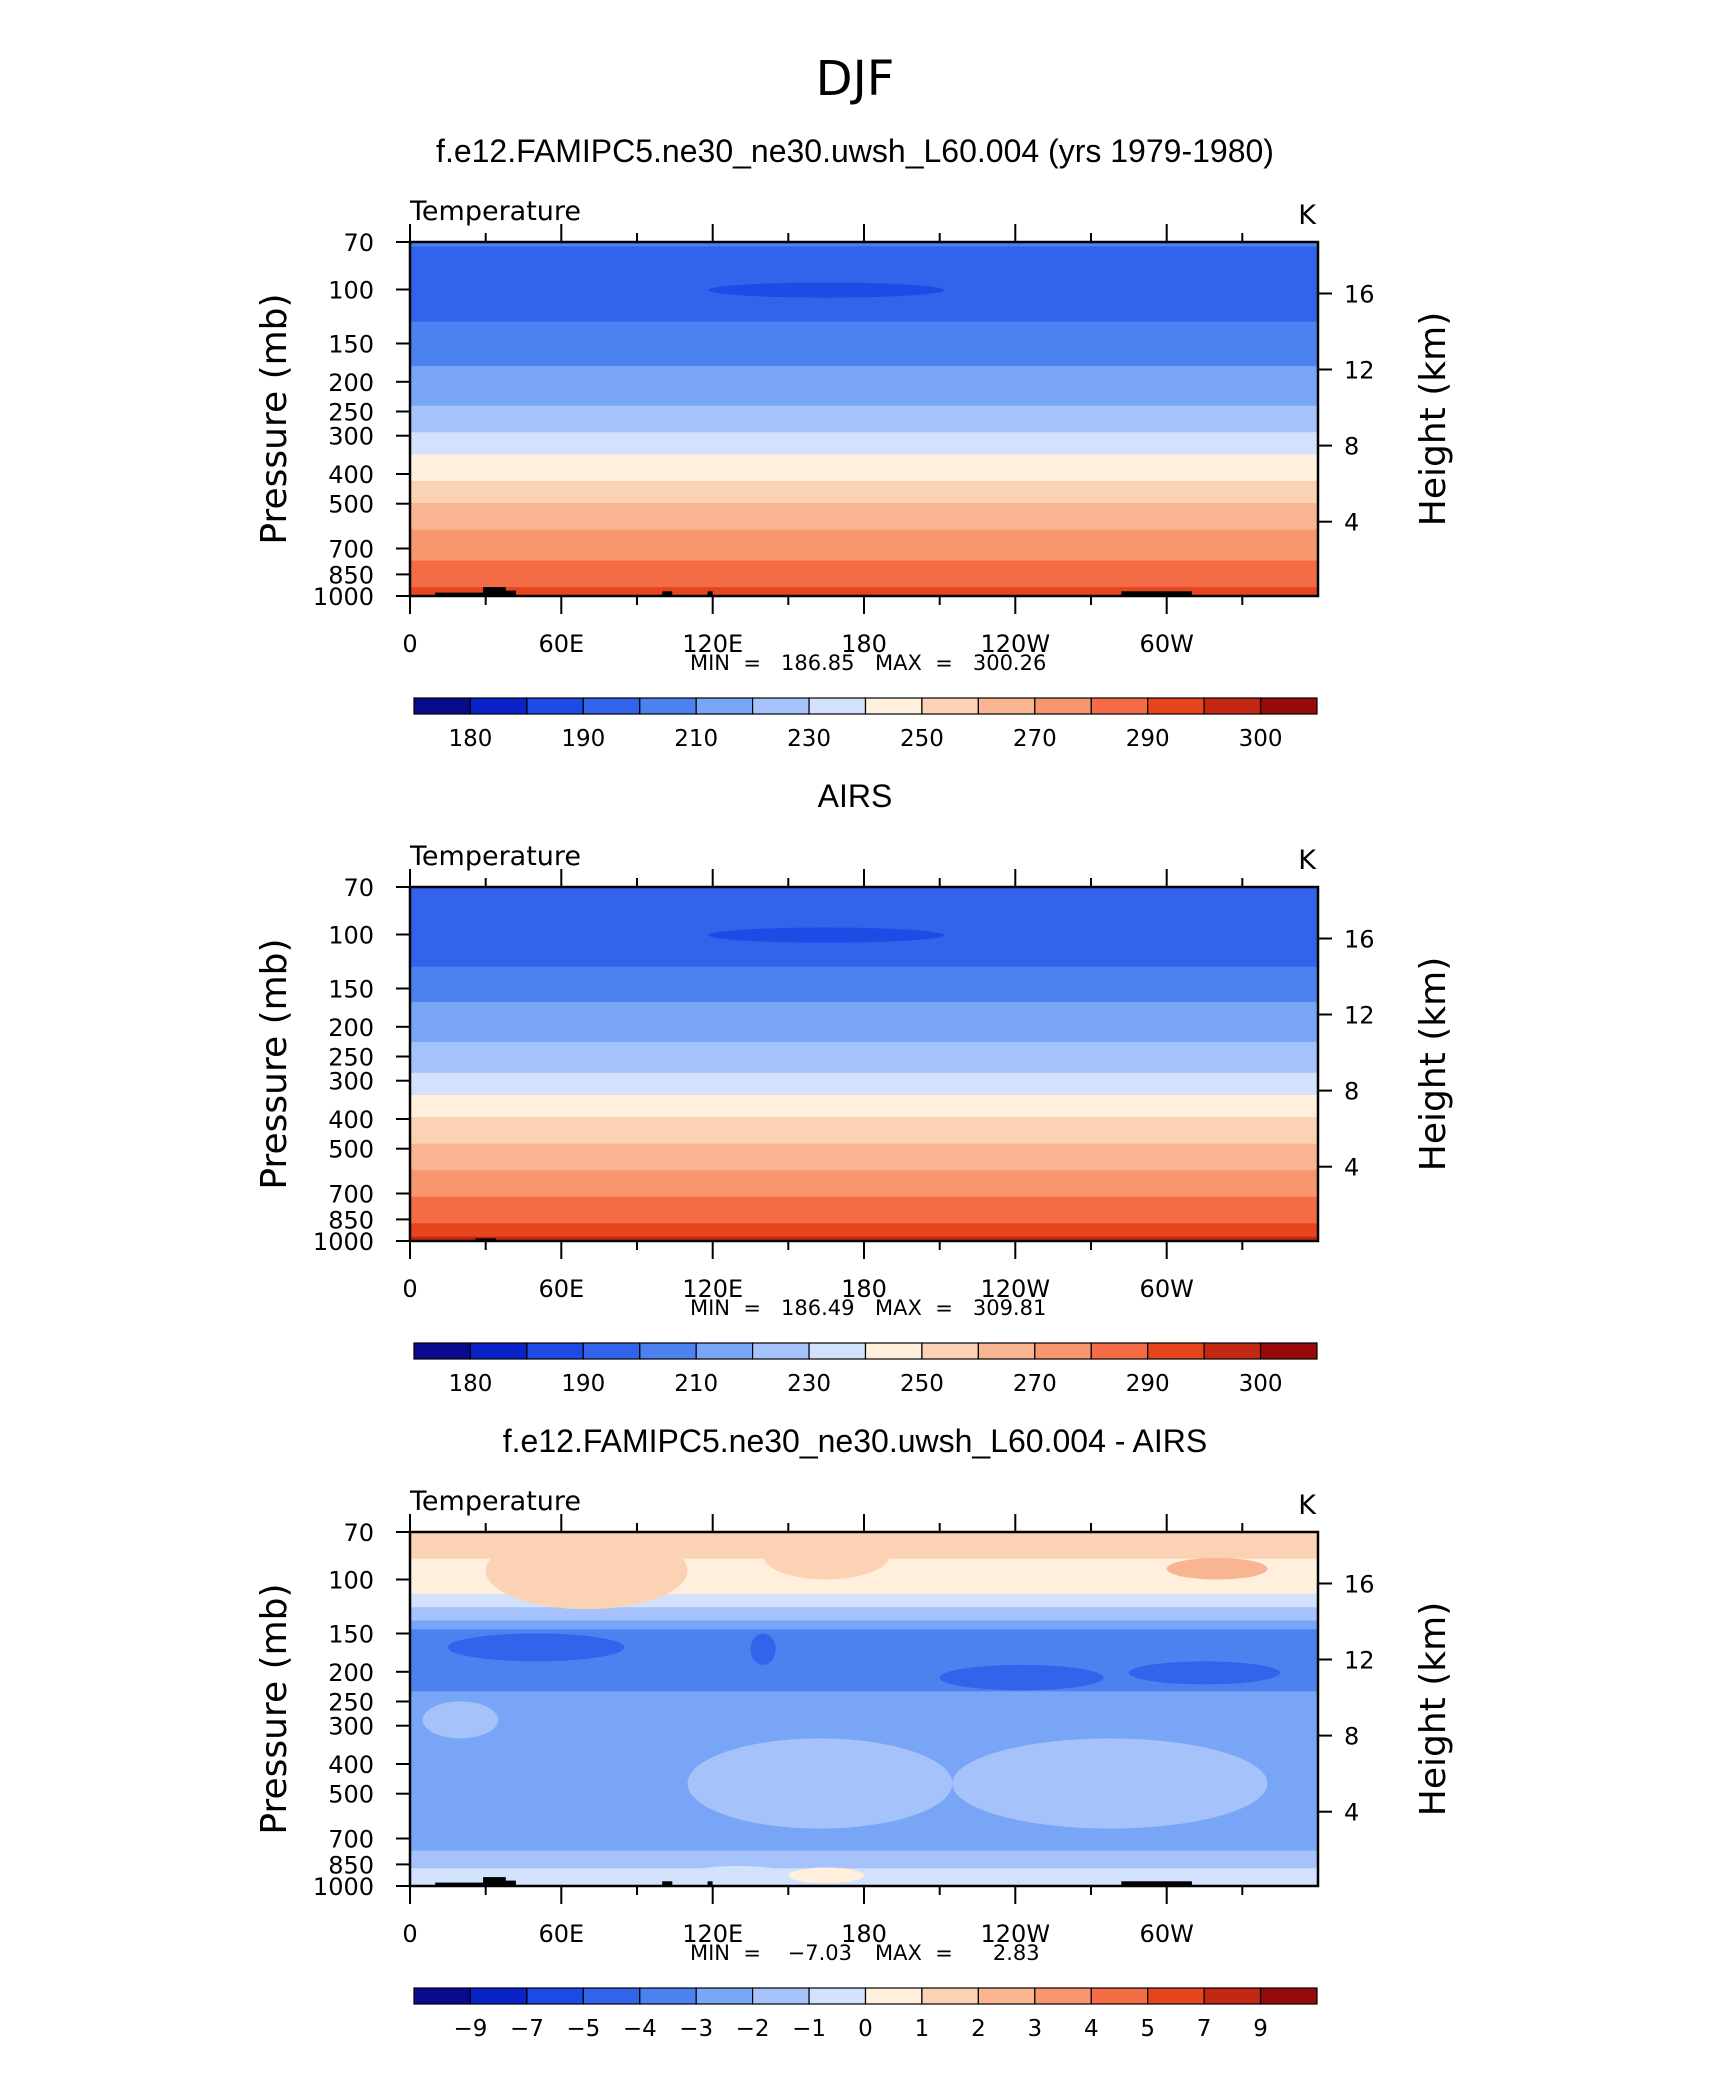 The image size is (1710, 2074). I want to click on y-tick-label: 850, so click(351, 1220).